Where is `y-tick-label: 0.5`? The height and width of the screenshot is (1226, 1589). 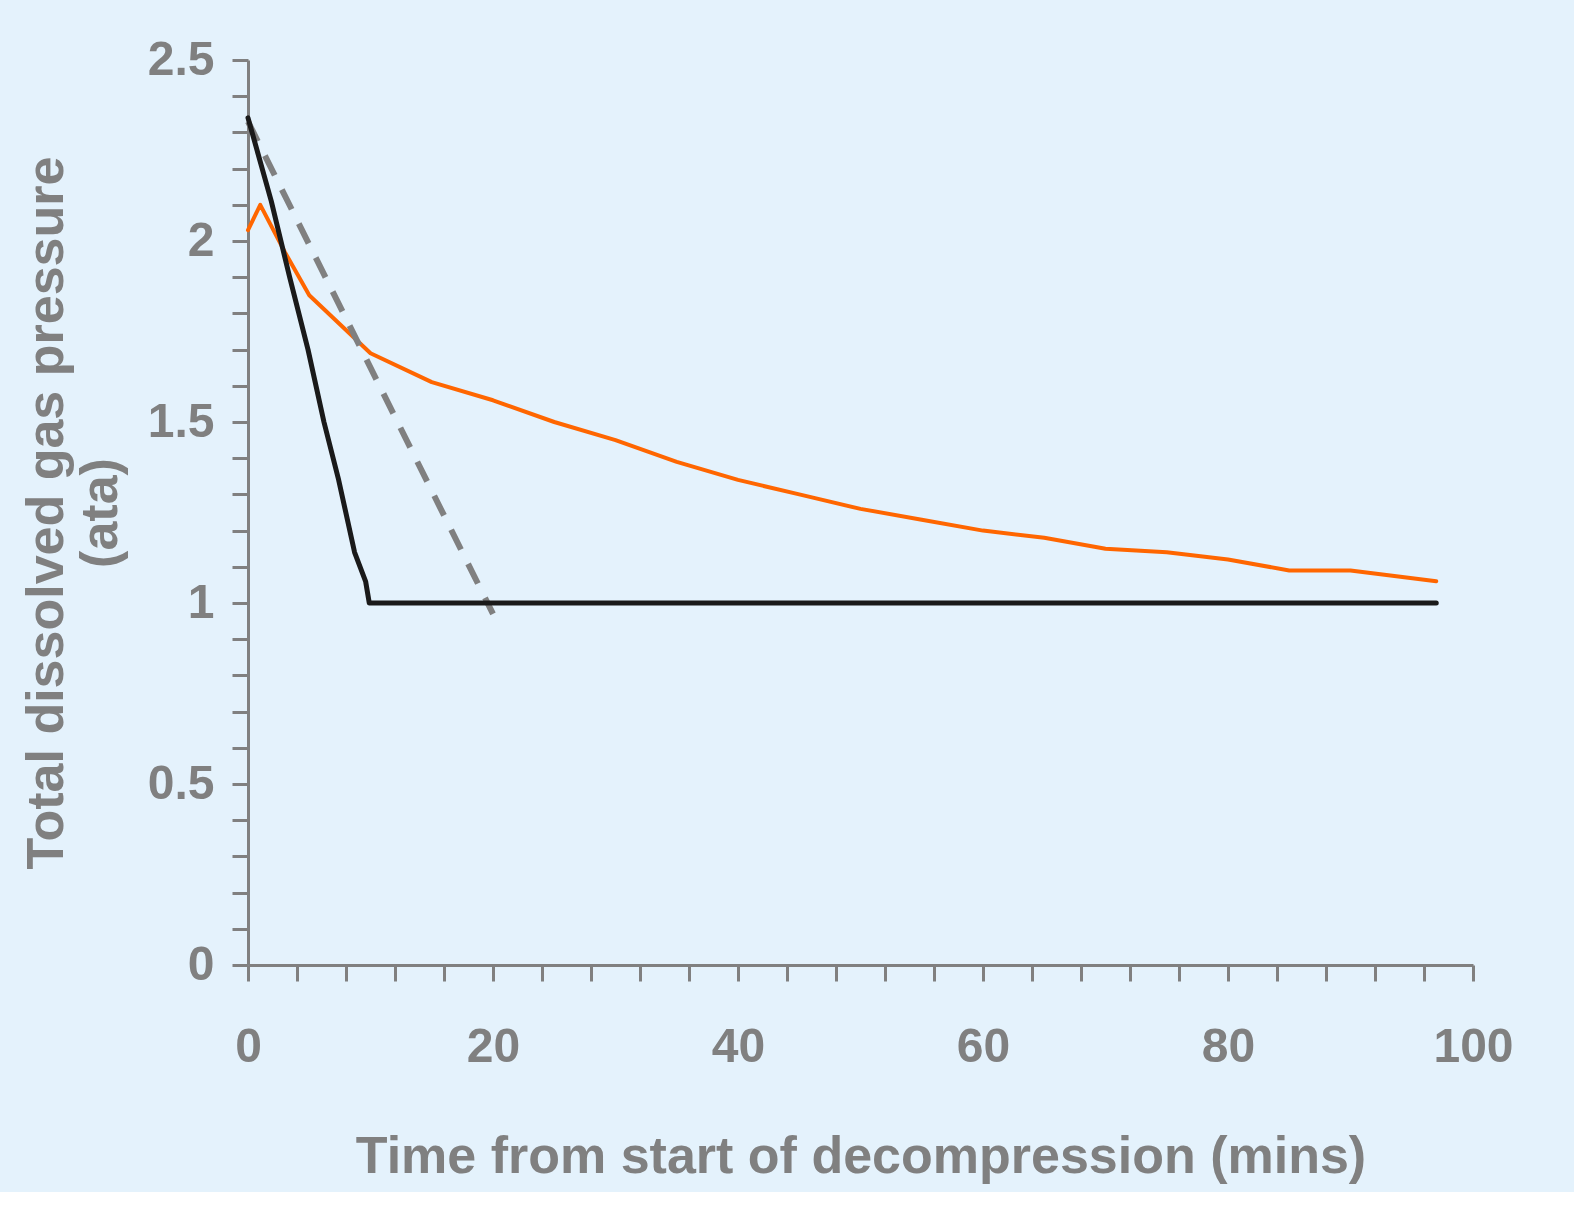
y-tick-label: 0.5 is located at coordinates (181, 782).